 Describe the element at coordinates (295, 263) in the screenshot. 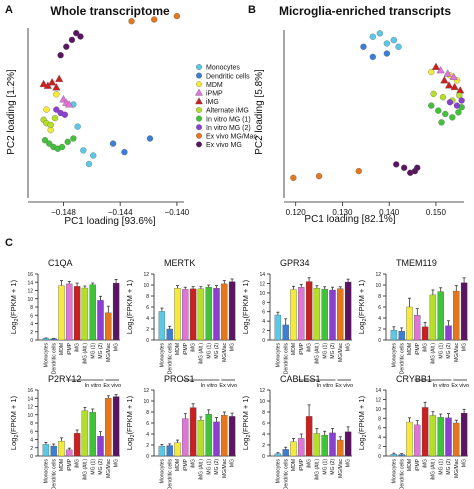

I see `bar-chart-title: GPR34` at that location.